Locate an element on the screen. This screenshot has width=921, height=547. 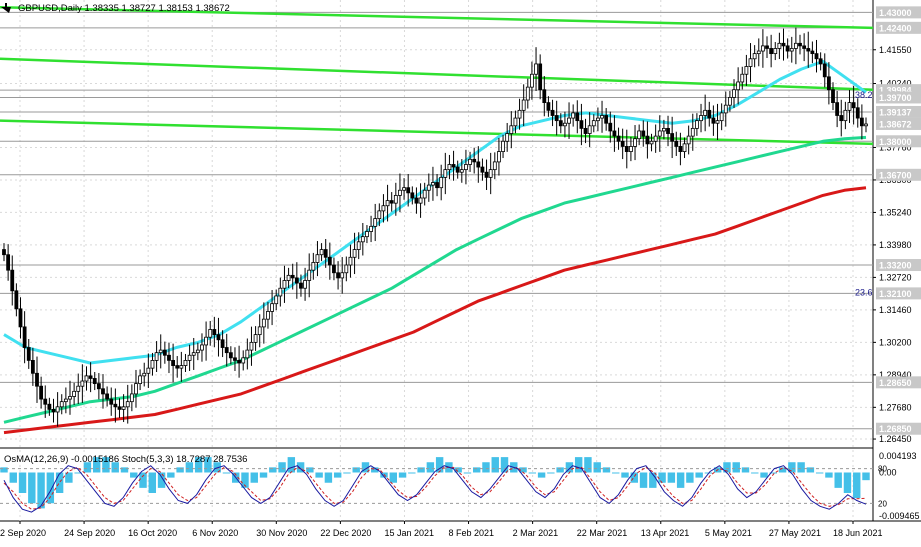
price-level-label: 1.42400 is located at coordinates (895, 28).